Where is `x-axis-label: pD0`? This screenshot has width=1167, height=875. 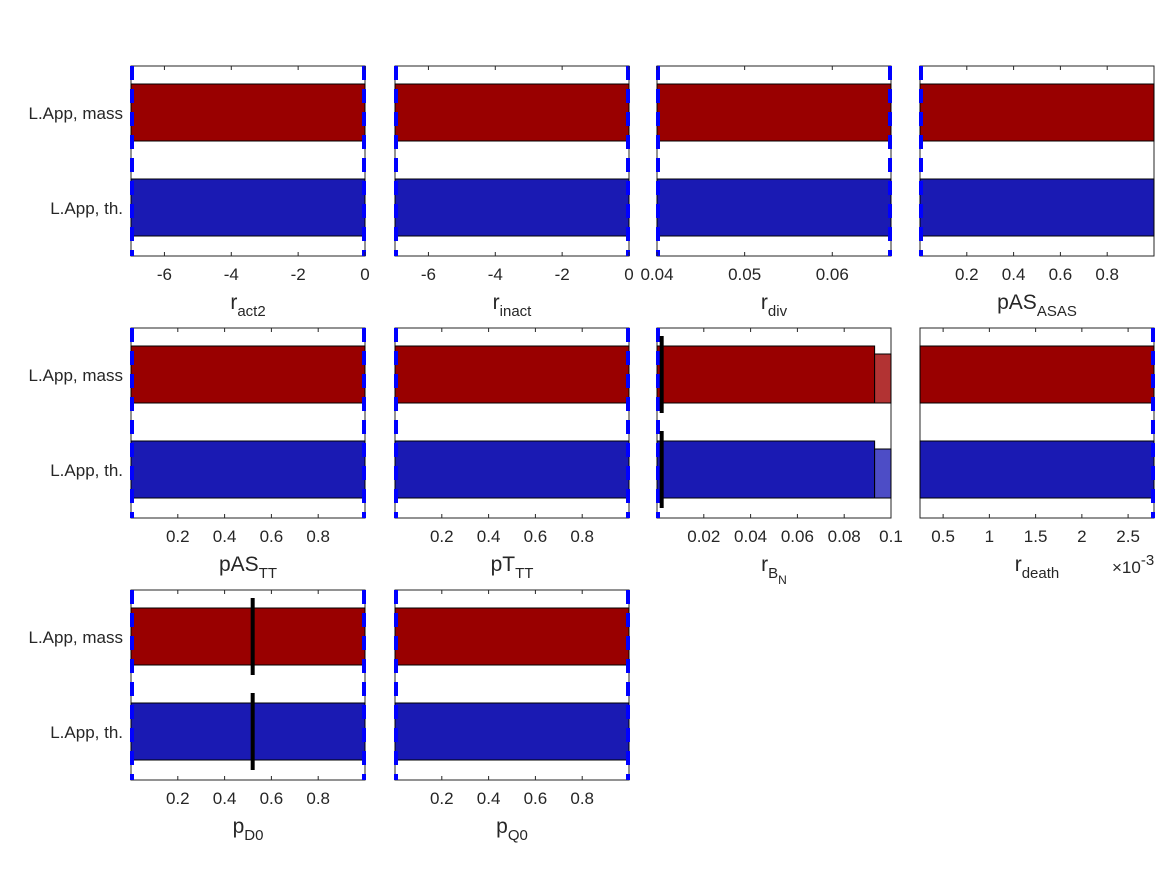 x-axis-label: pD0 is located at coordinates (248, 829).